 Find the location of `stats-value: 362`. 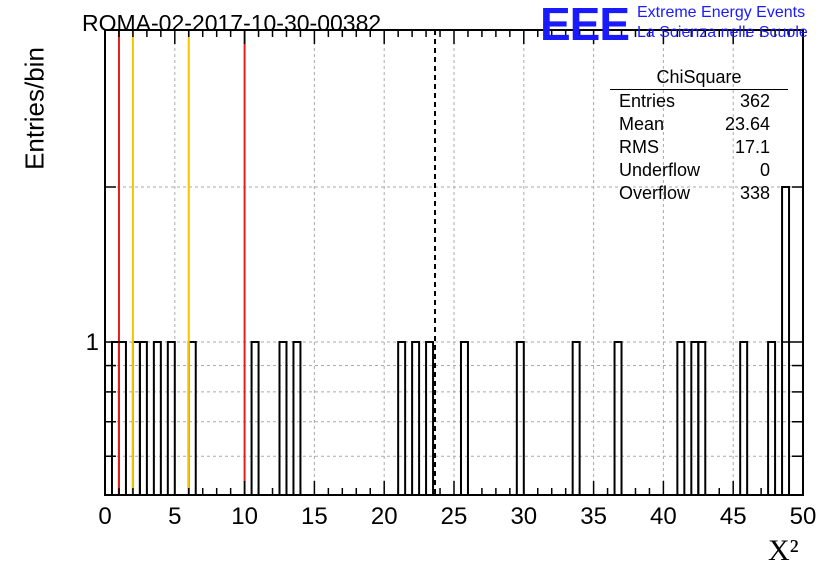

stats-value: 362 is located at coordinates (754, 101).